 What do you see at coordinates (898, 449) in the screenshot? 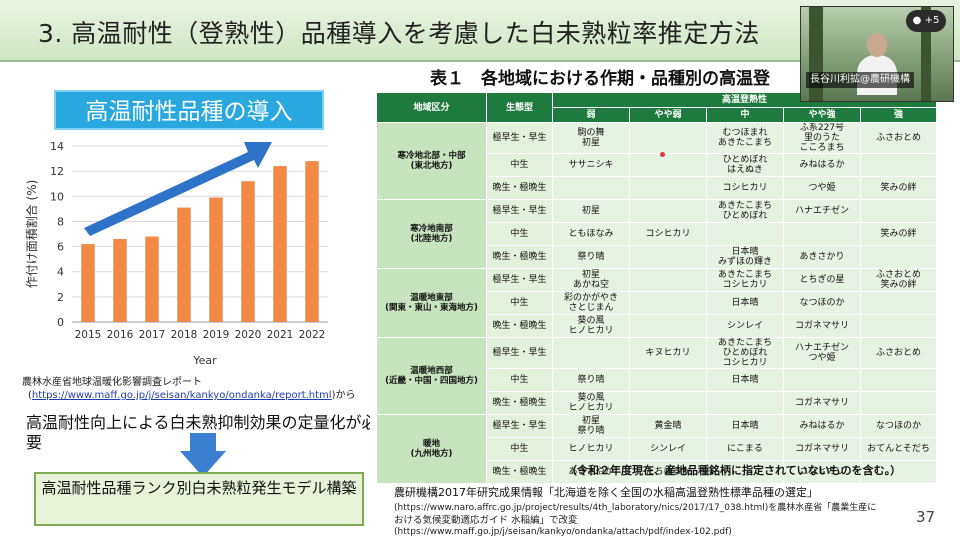
I see `variety-cell: おてんとそだち` at bounding box center [898, 449].